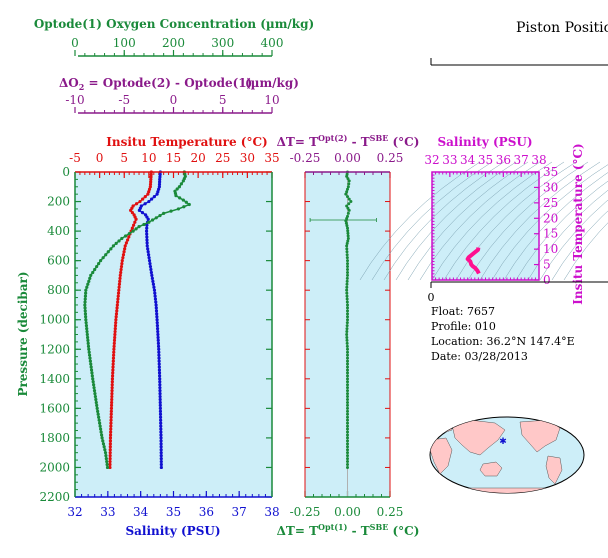  Describe the element at coordinates (473, 261) in the screenshot. I see `ts-profile-line` at that location.